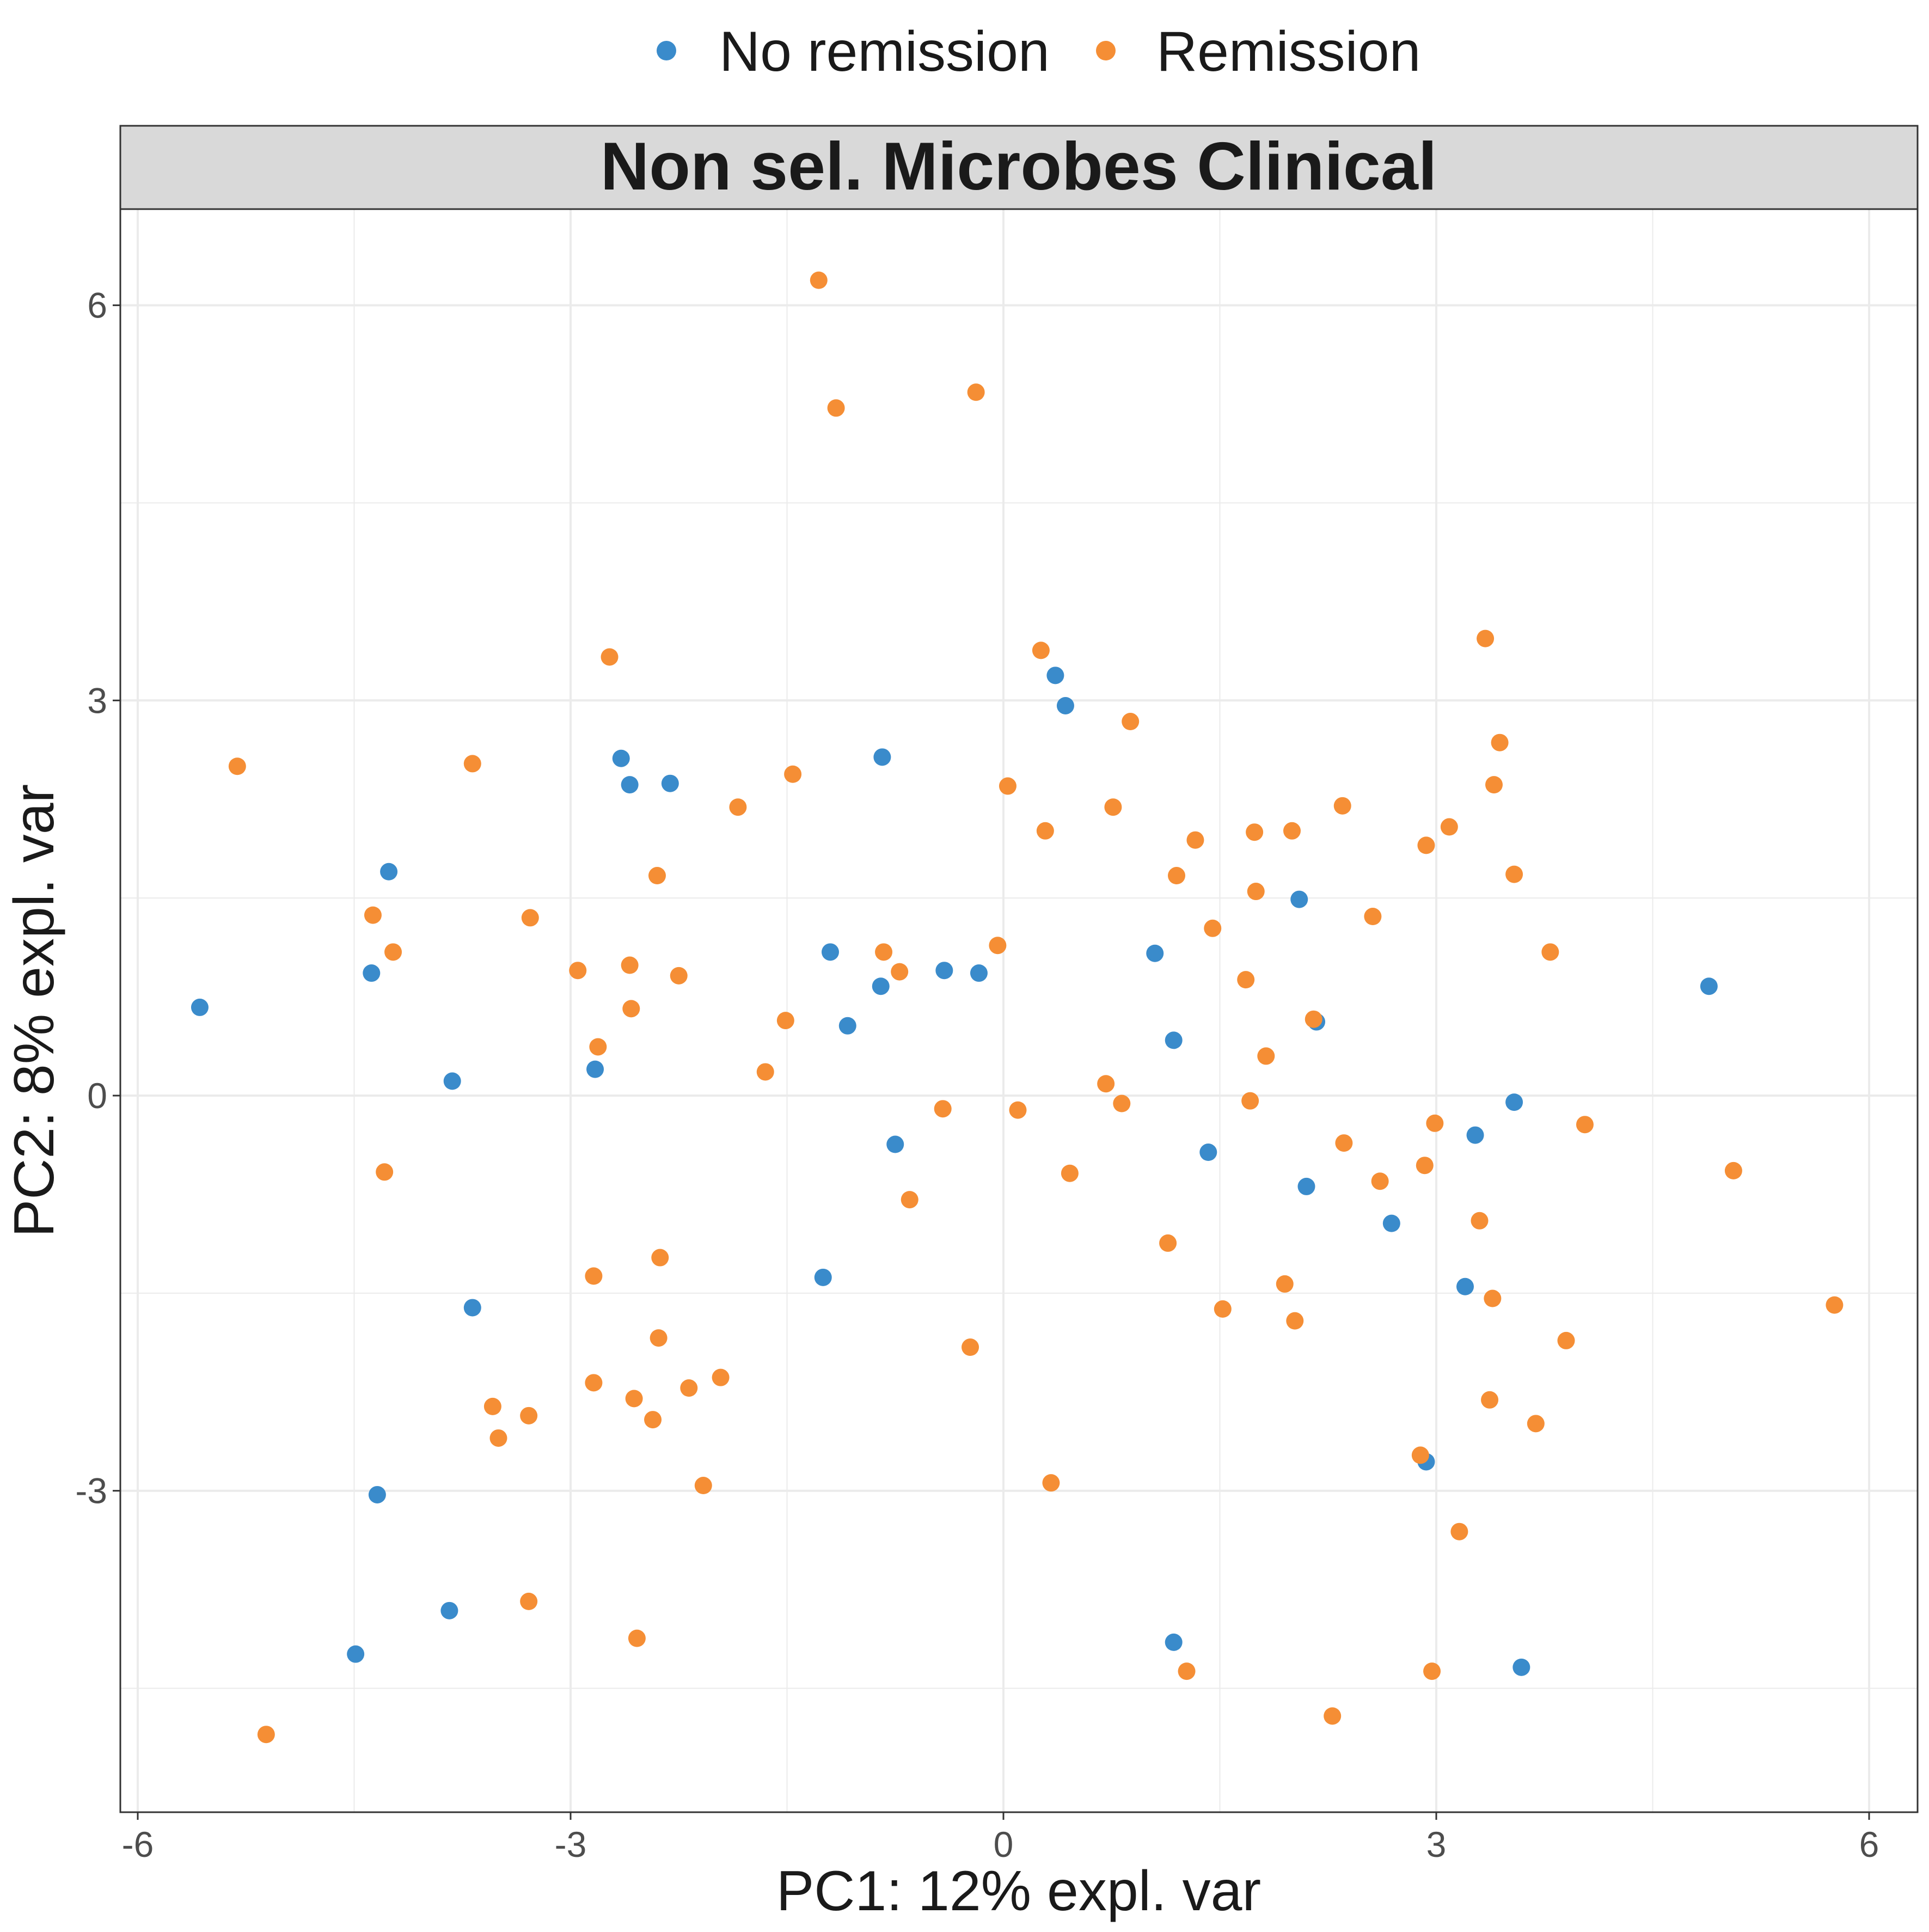 This screenshot has width=1929, height=1932. I want to click on y-tick-label: 6, so click(97, 305).